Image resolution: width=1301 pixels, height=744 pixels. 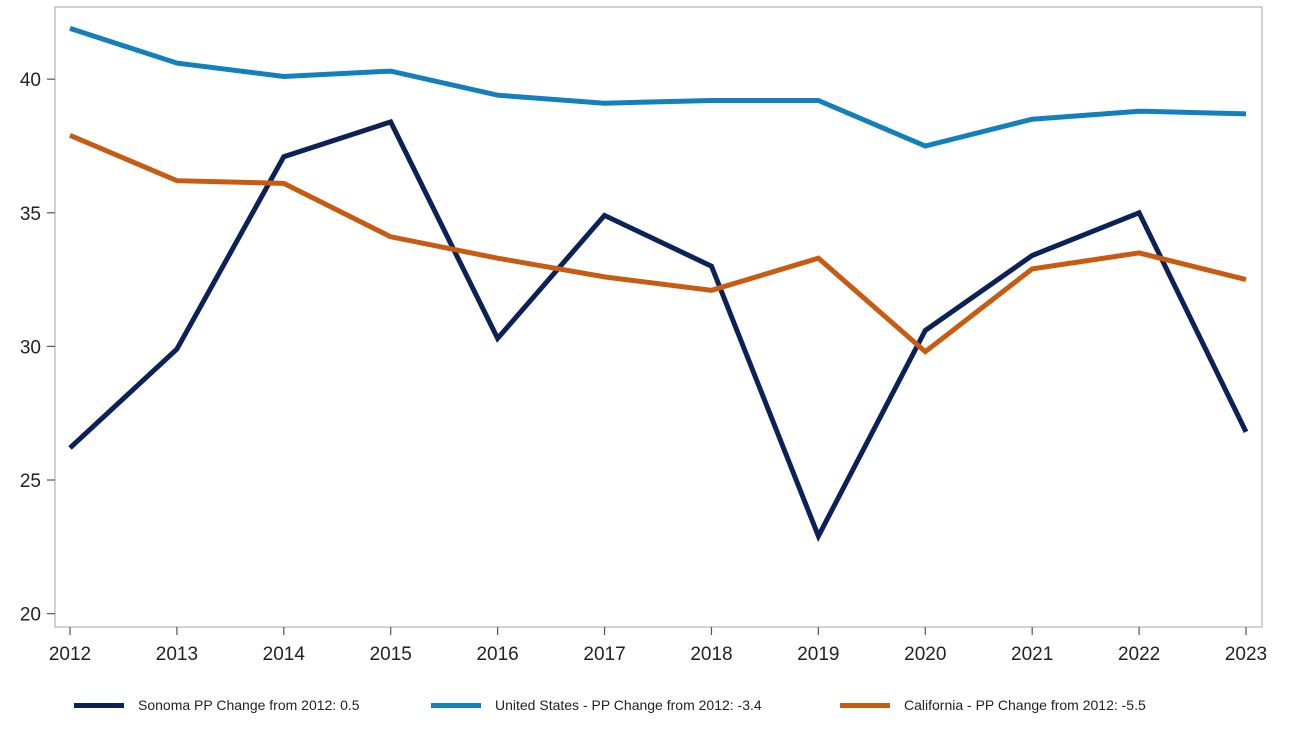 What do you see at coordinates (249, 705) in the screenshot?
I see `legend-label-sonoma: Sonoma PP Change from 2012: 0.5` at bounding box center [249, 705].